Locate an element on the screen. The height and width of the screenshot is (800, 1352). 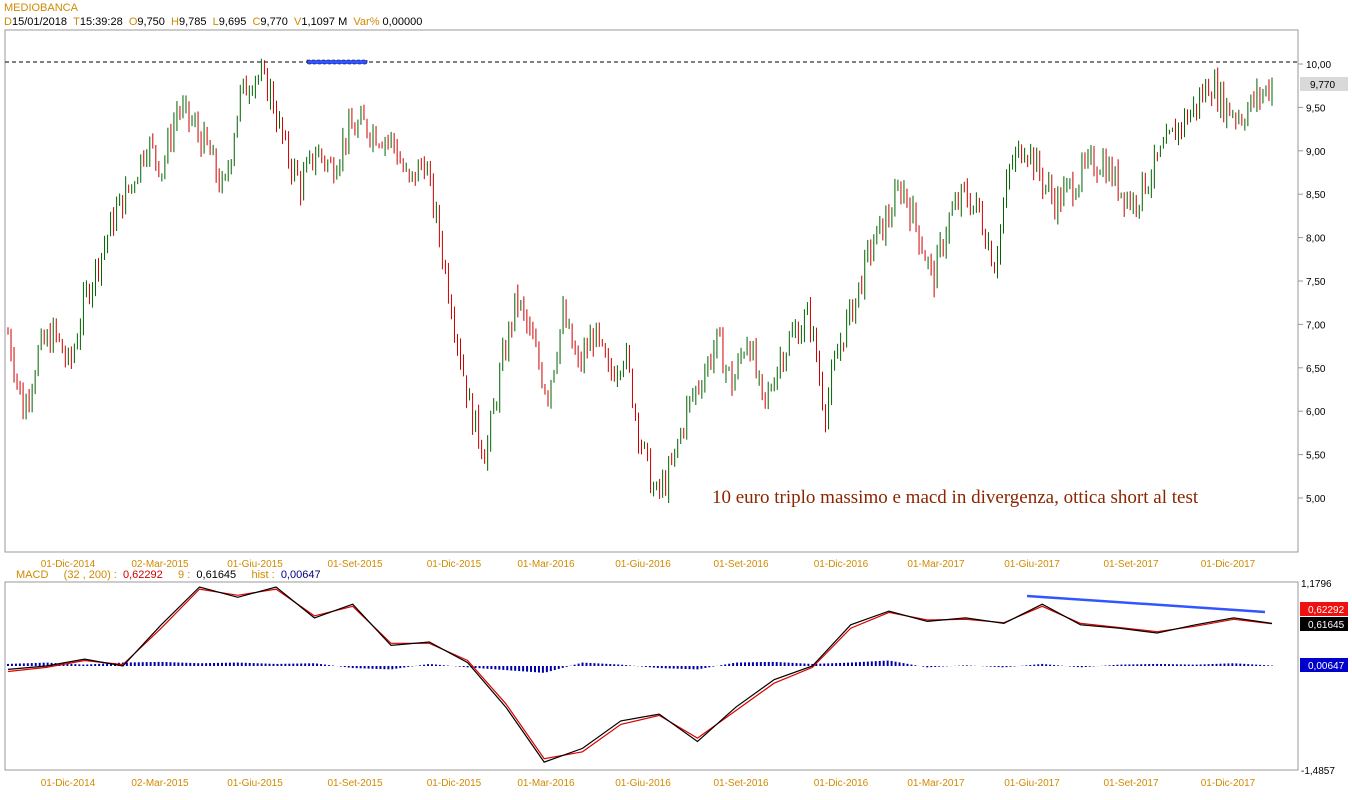
signal-tag-label: 0,61645 is located at coordinates (1326, 625).